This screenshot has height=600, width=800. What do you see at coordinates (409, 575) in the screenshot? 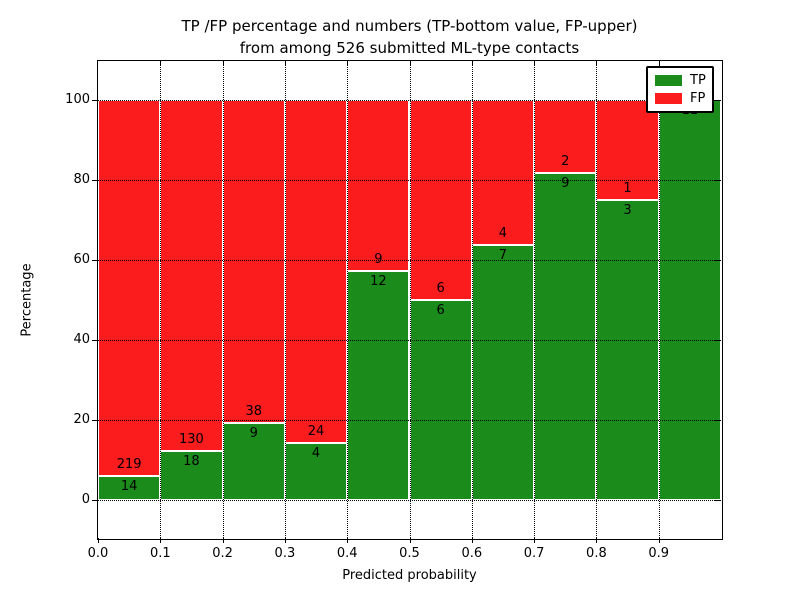
I see `x-axis-label: Predicted probability` at bounding box center [409, 575].